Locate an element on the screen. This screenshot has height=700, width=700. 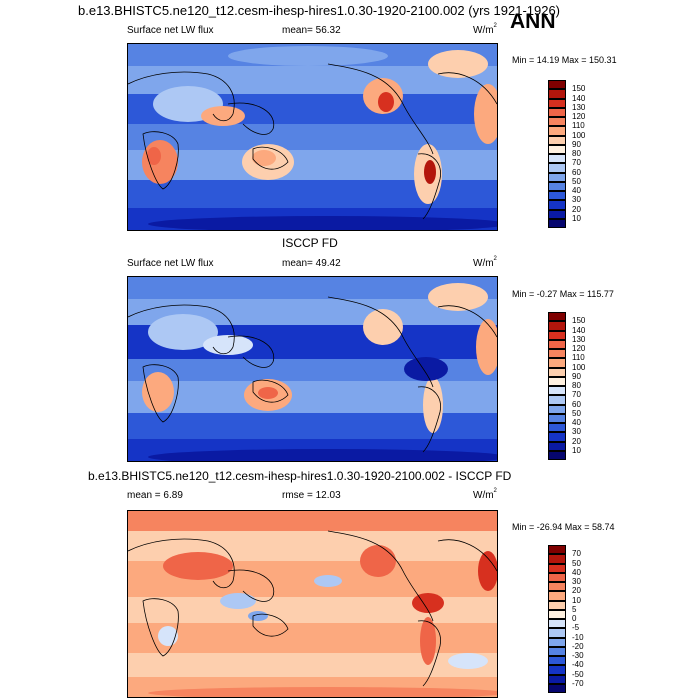
panel2-obs-map is located at coordinates (312, 369).